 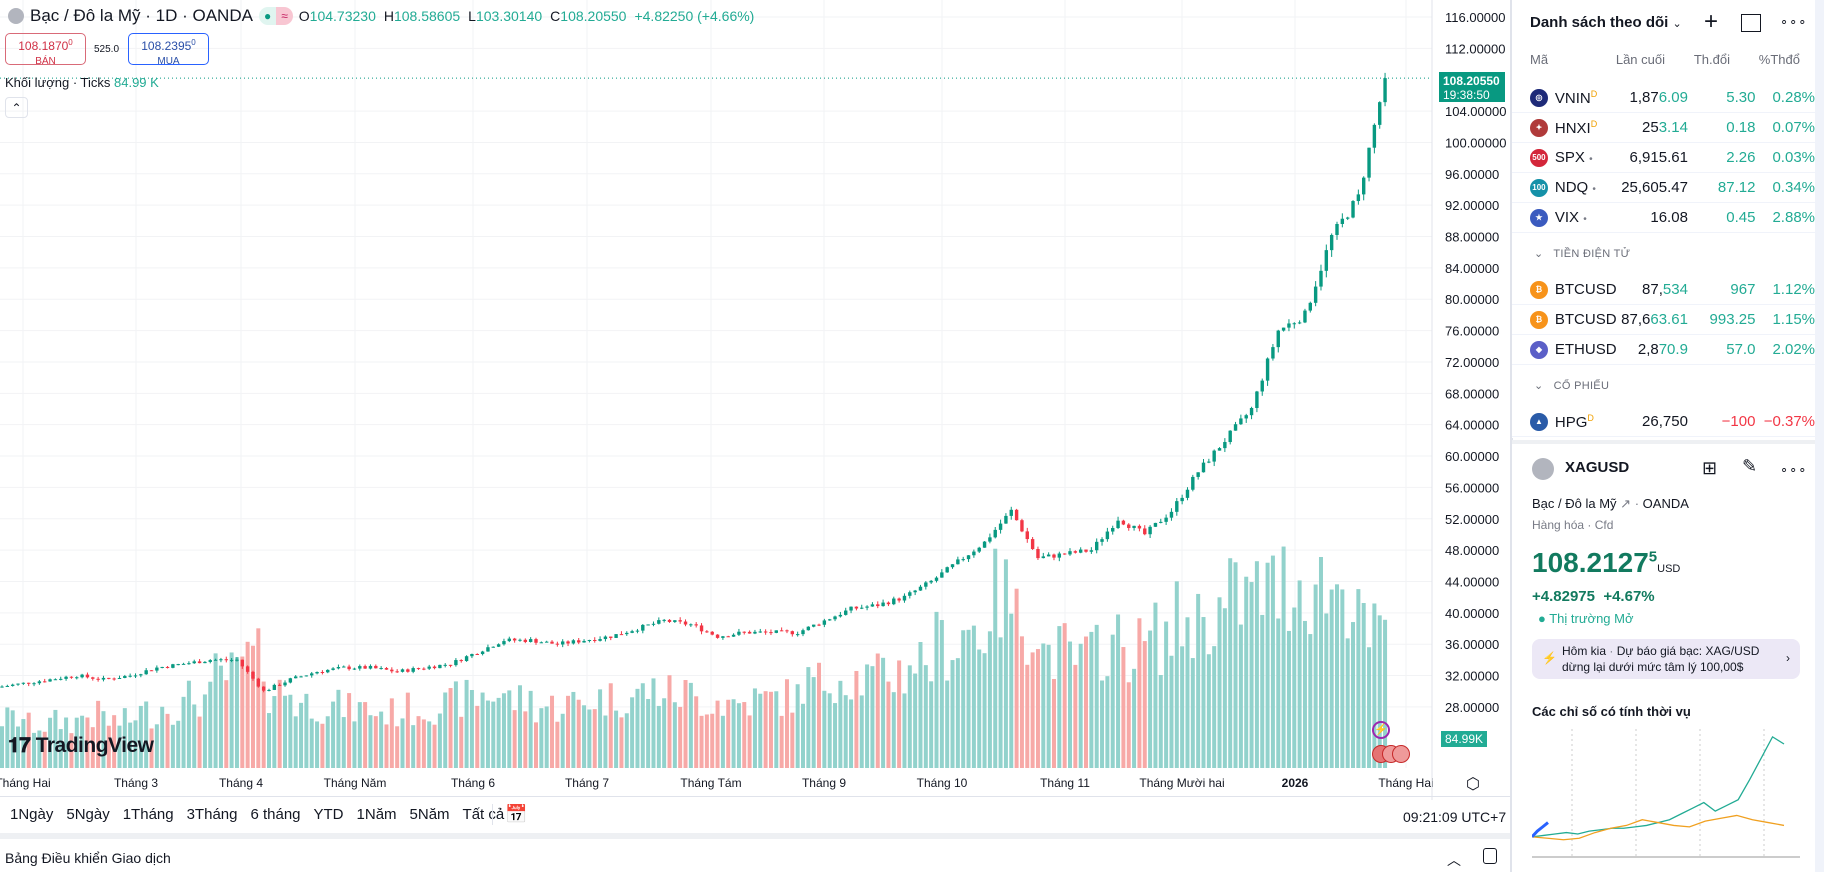 What do you see at coordinates (429, 814) in the screenshot?
I see `timeframe-7: 5Năm` at bounding box center [429, 814].